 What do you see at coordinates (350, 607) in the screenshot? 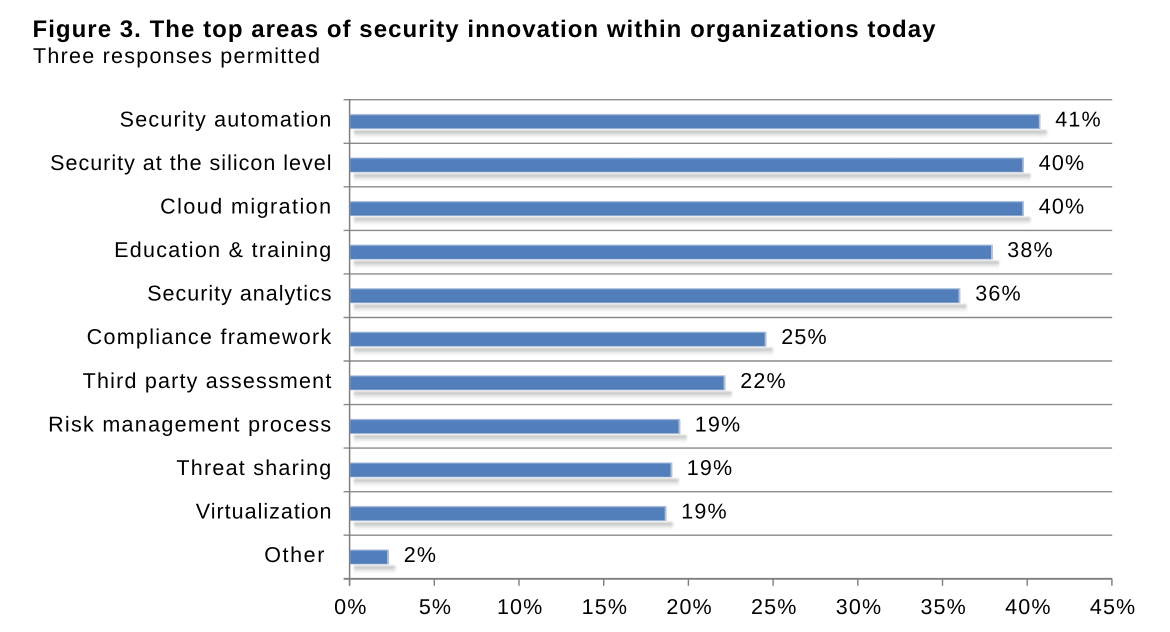
I see `svg-text: 0%` at bounding box center [350, 607].